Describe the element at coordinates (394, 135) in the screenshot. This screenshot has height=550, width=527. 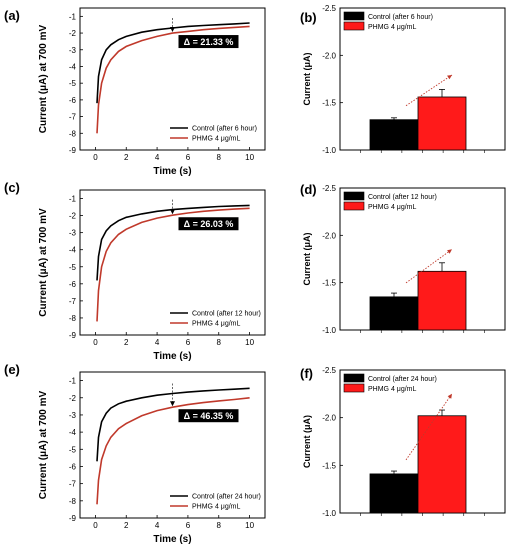
I see `bar-control` at that location.